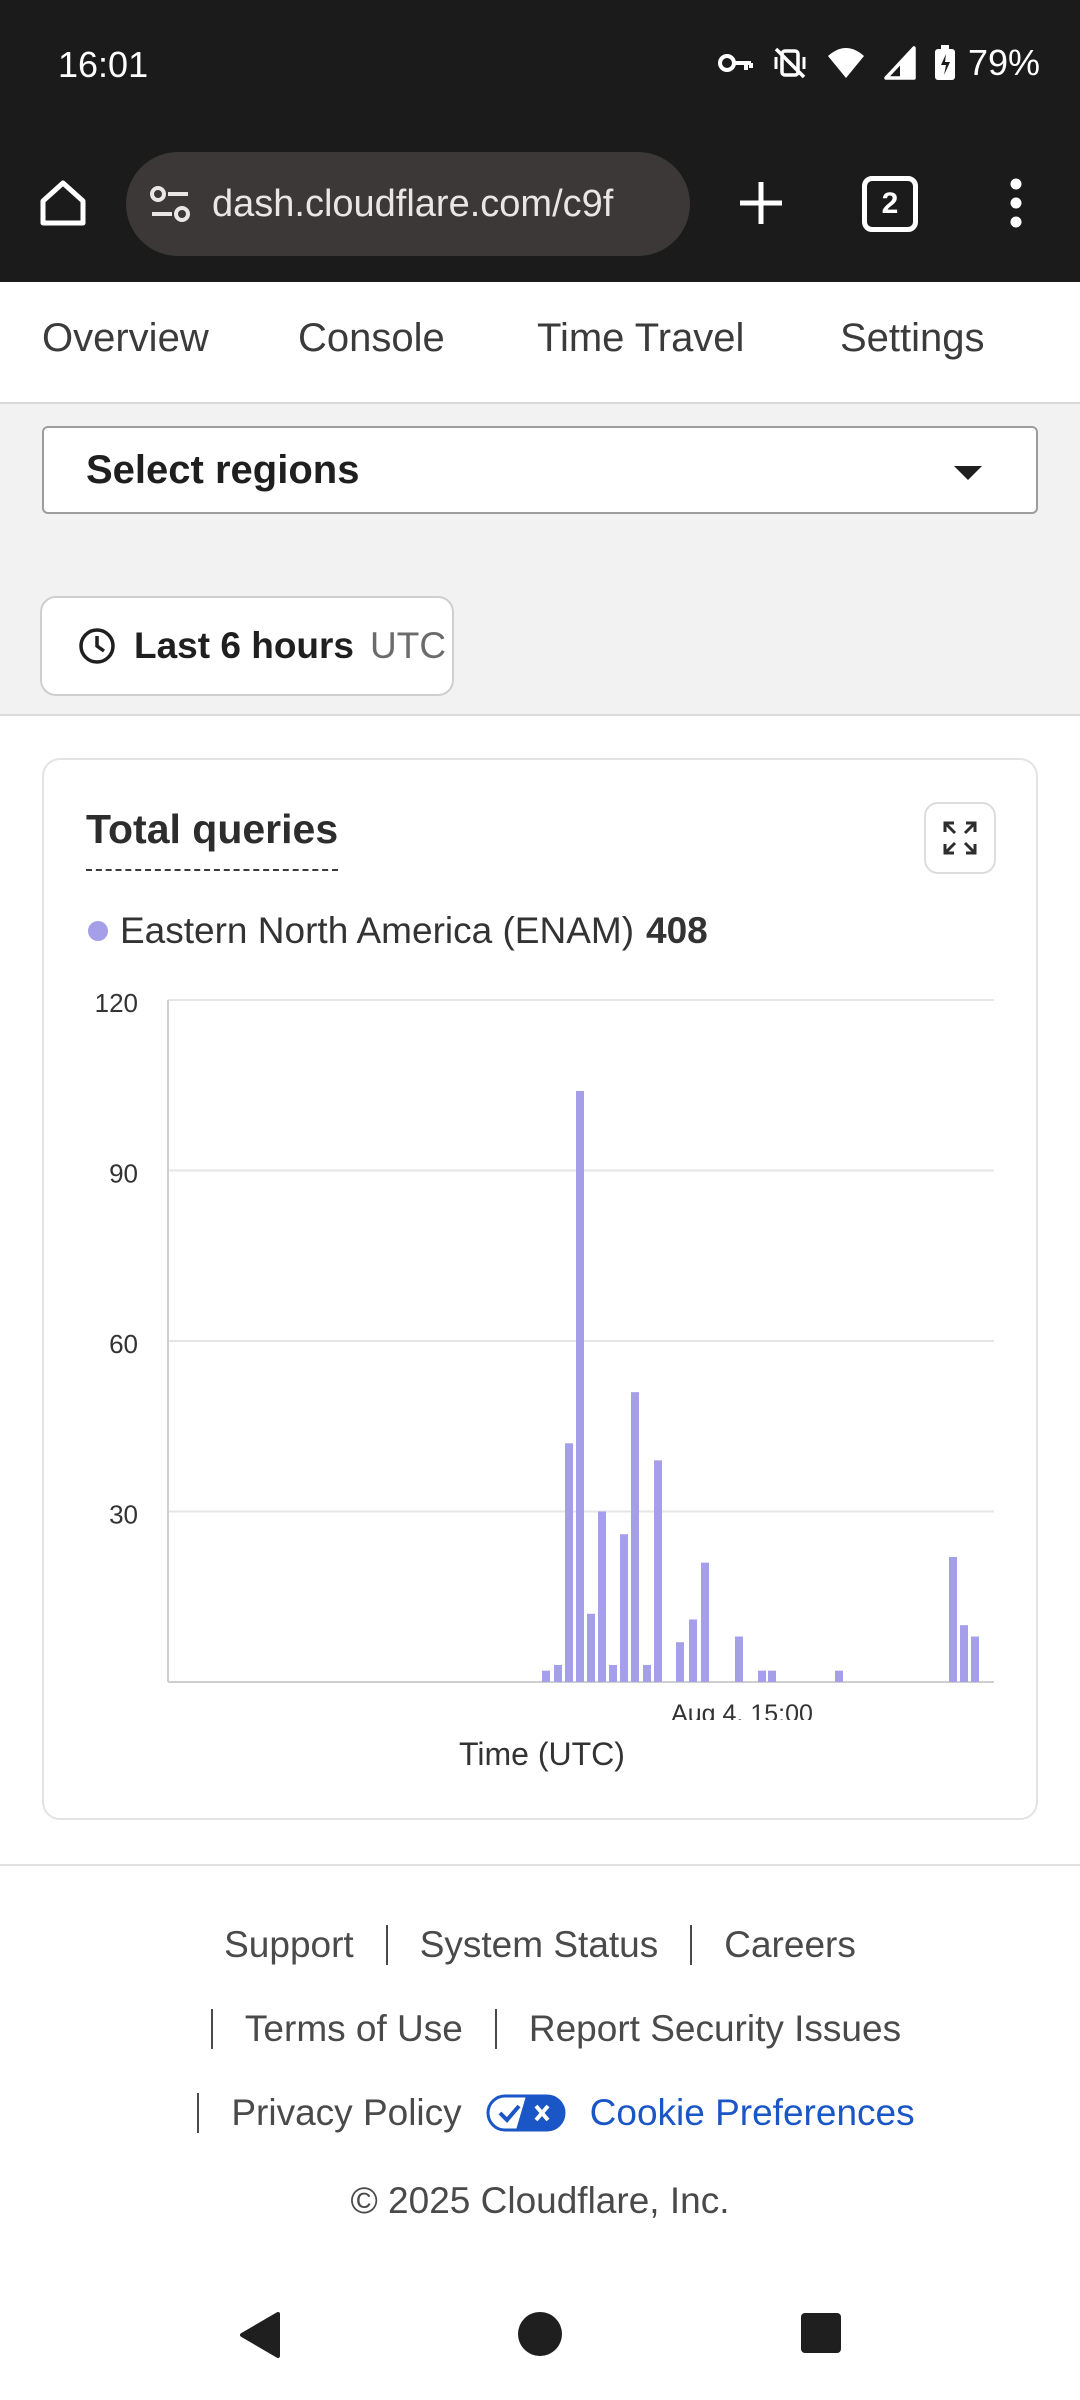  Describe the element at coordinates (1003, 62) in the screenshot. I see `battery-percent: 79%` at that location.